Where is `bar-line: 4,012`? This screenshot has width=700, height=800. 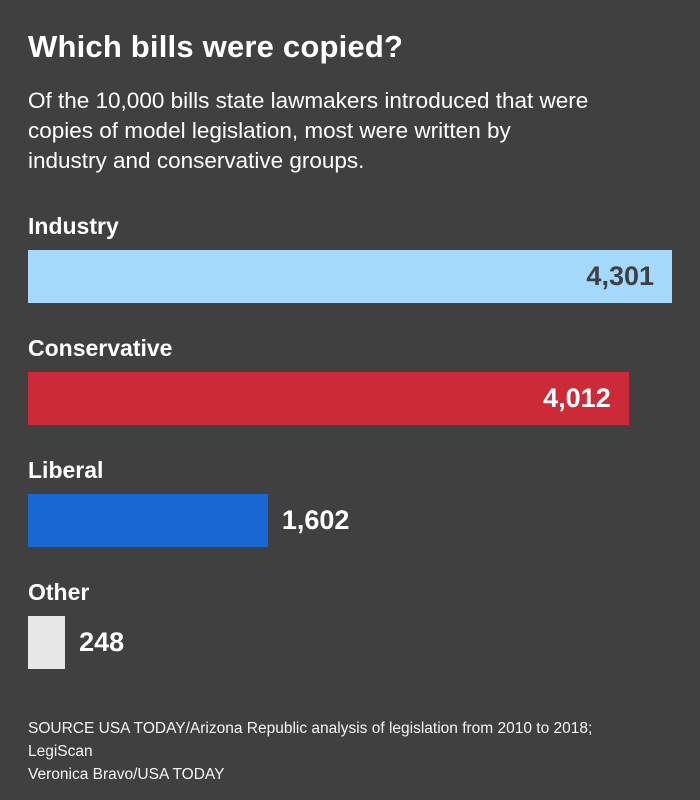 bar-line: 4,012 is located at coordinates (350, 398).